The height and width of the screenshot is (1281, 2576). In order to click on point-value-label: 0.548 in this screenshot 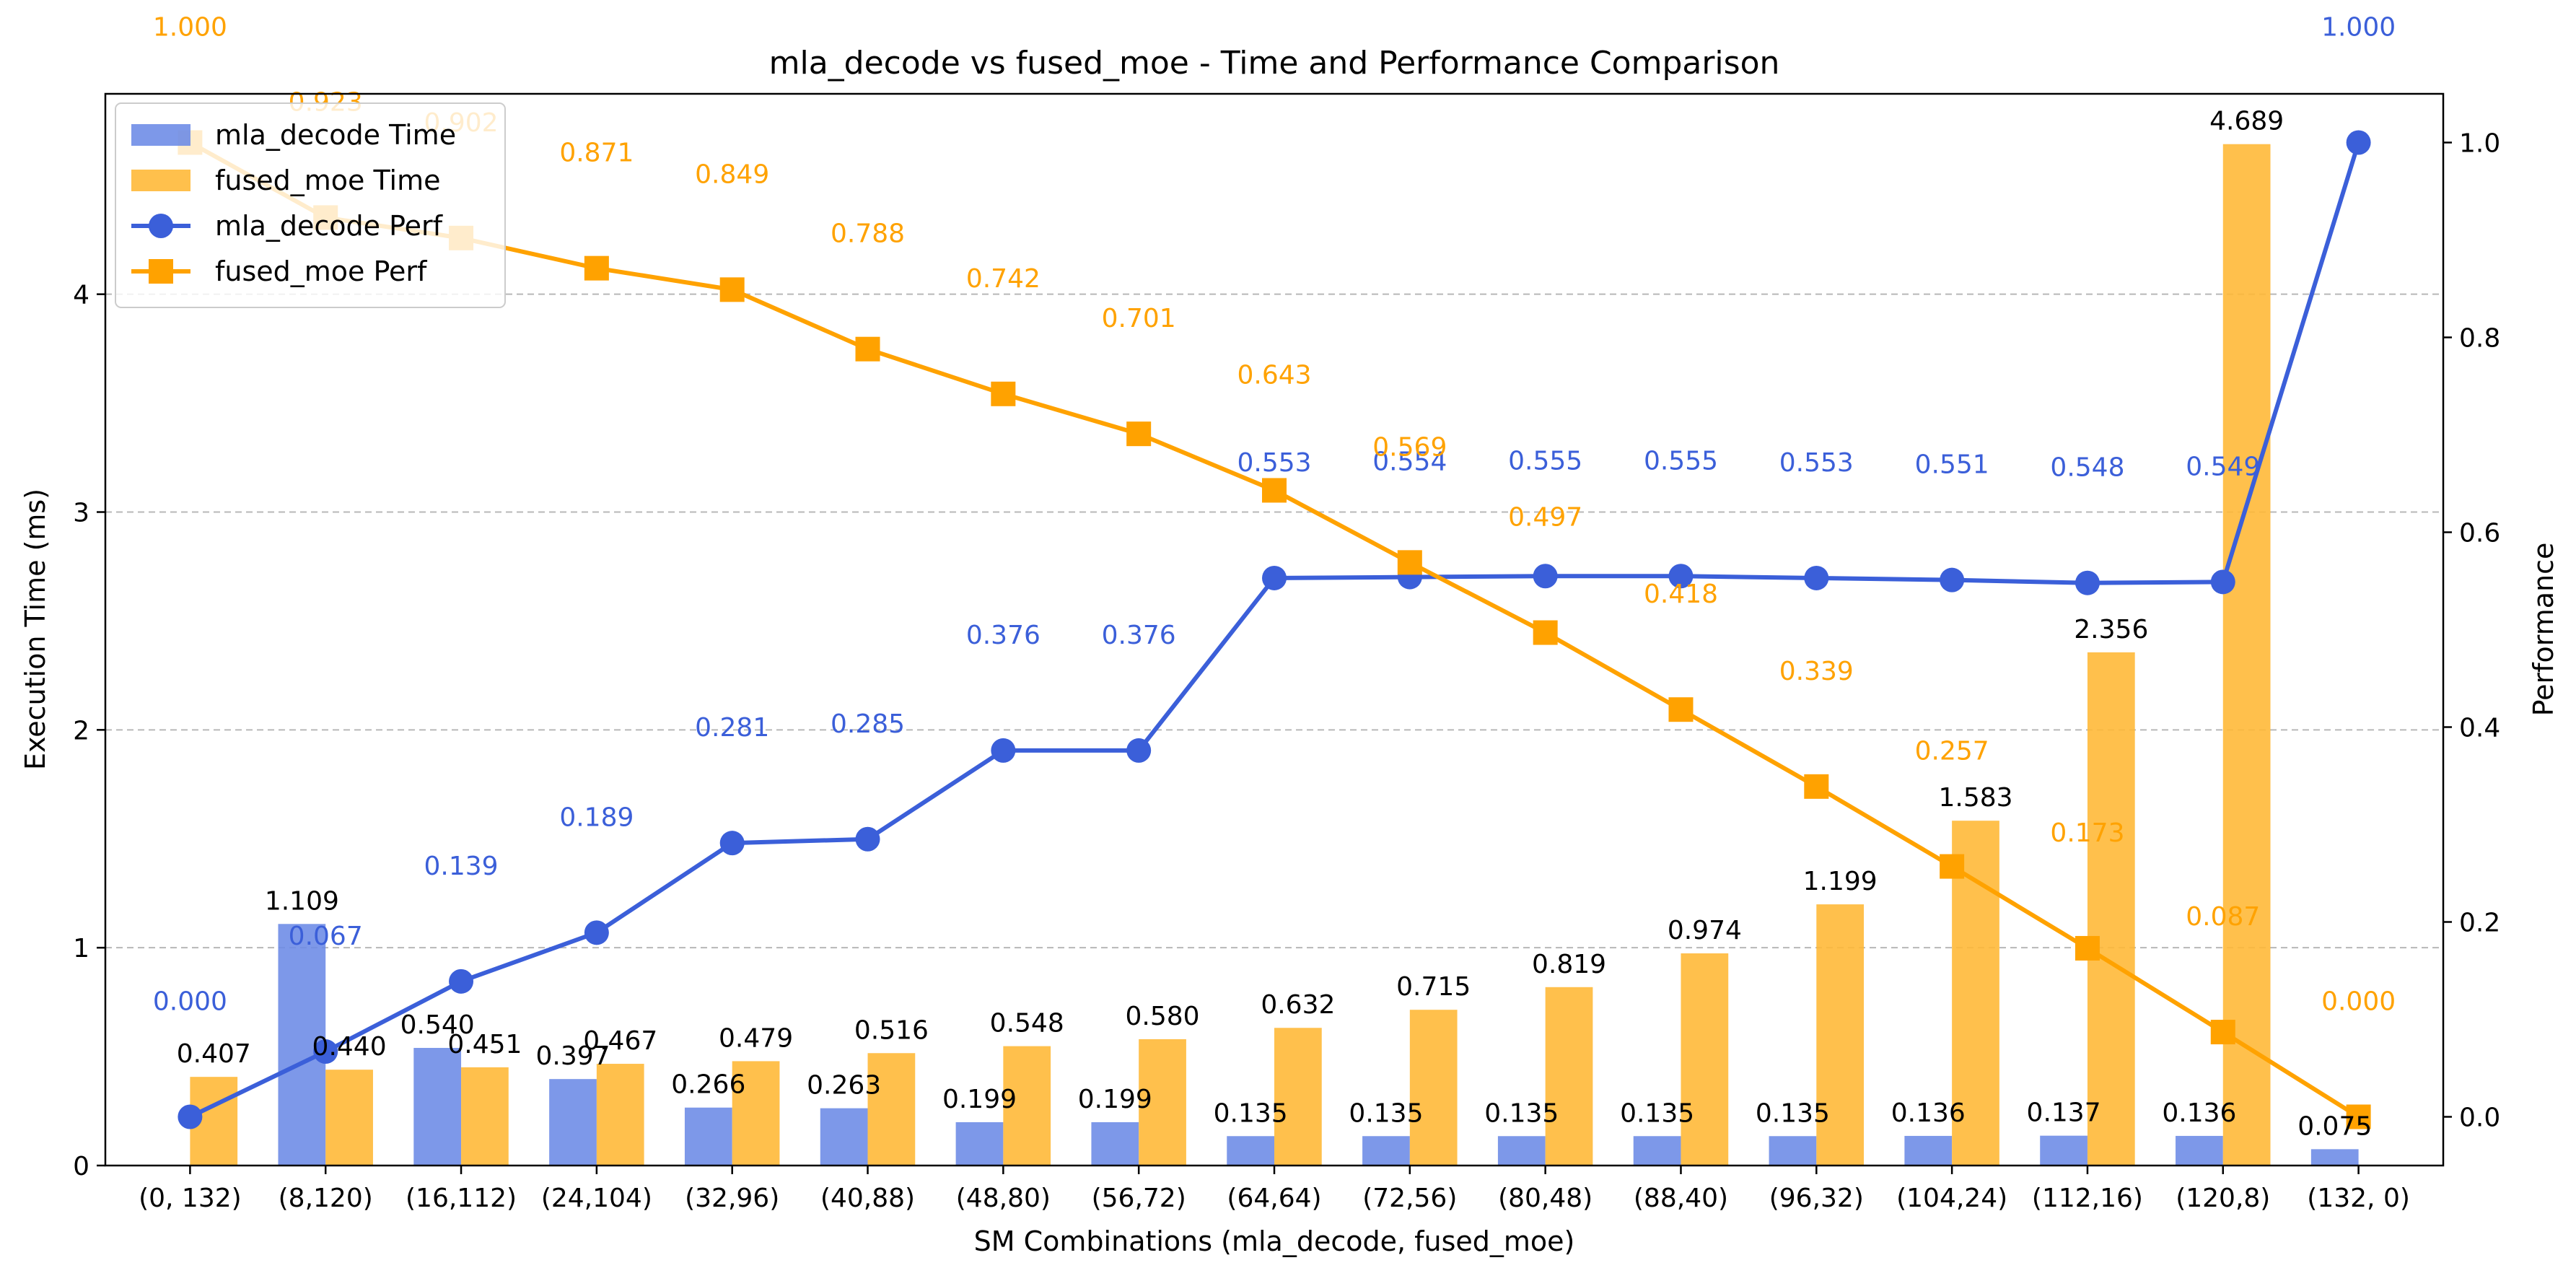, I will do `click(2087, 468)`.